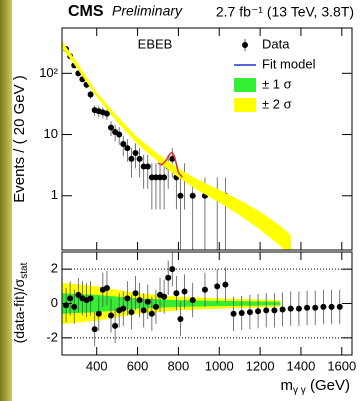 The image size is (362, 401). I want to click on legend-label: ± 1 σ, so click(277, 83).